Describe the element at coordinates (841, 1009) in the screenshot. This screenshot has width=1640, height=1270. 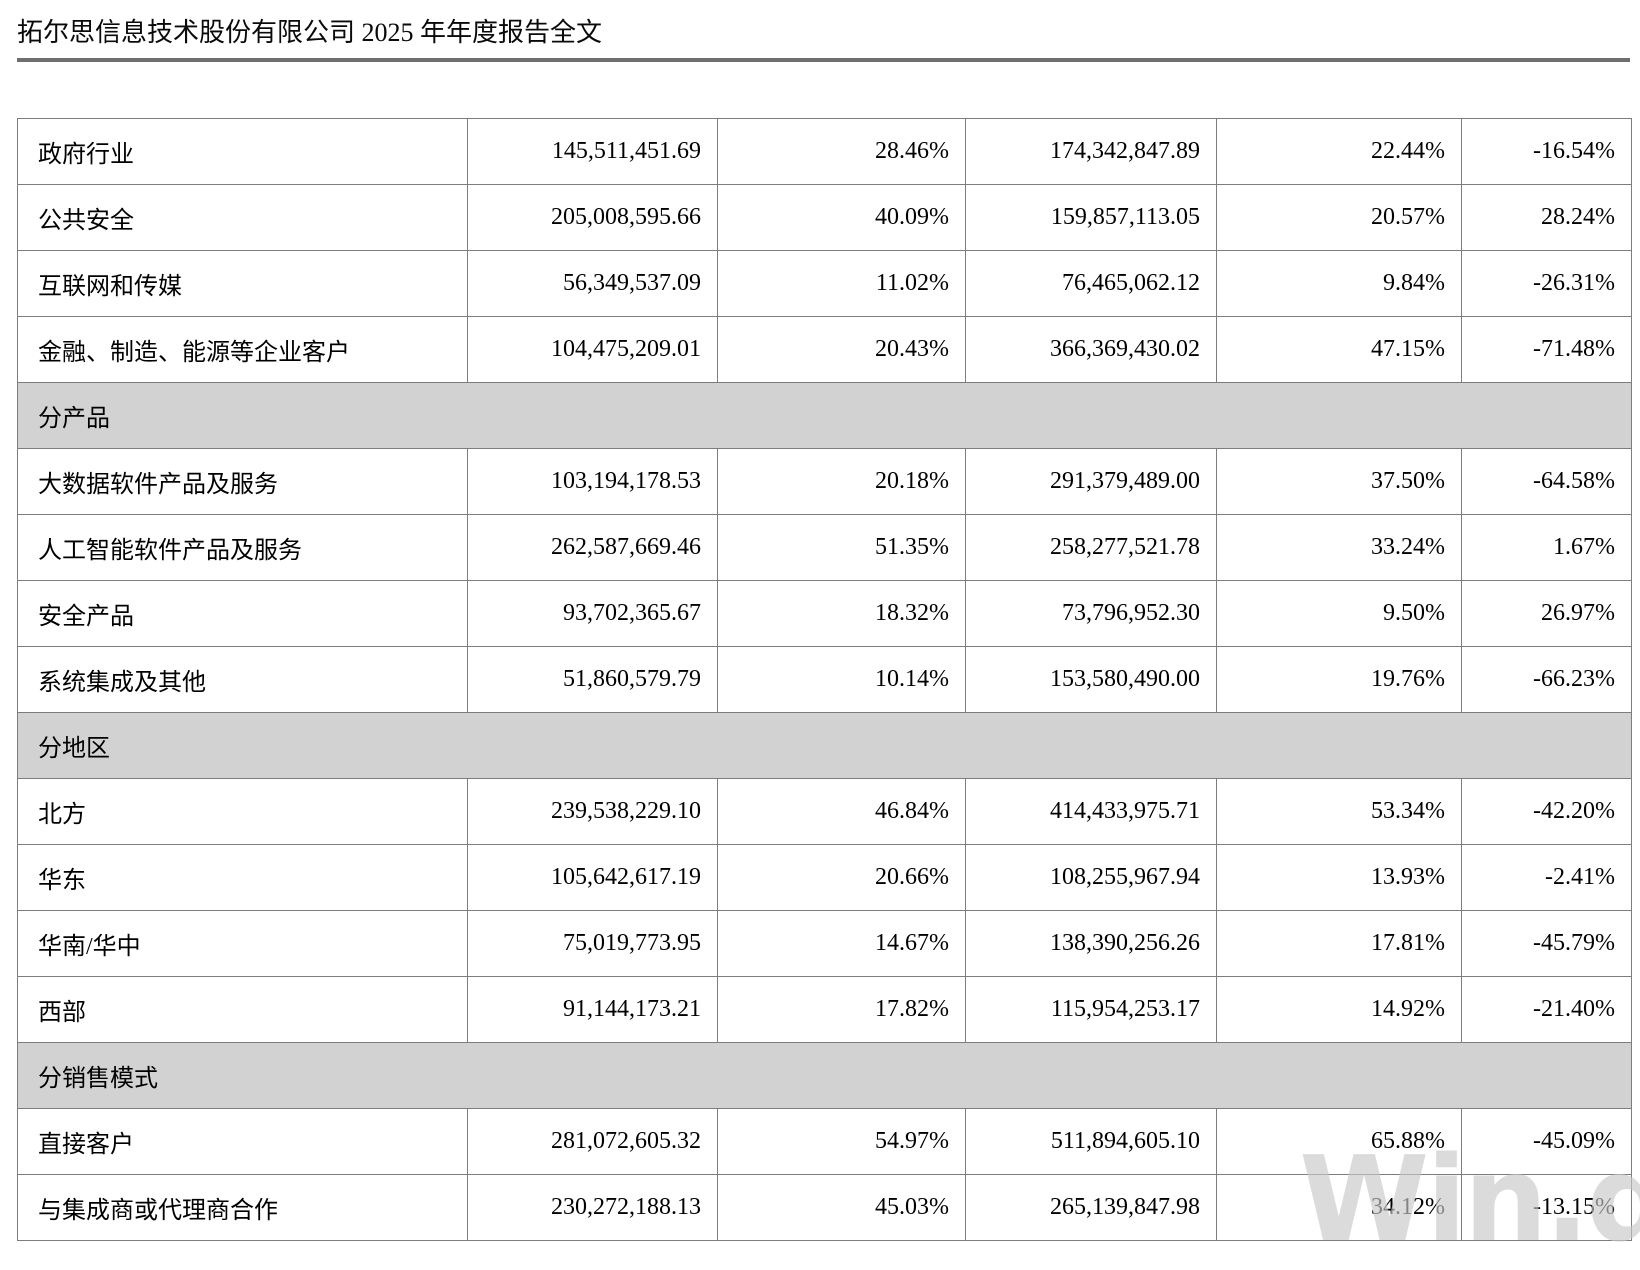
I see `cell-value: 17.82%` at that location.